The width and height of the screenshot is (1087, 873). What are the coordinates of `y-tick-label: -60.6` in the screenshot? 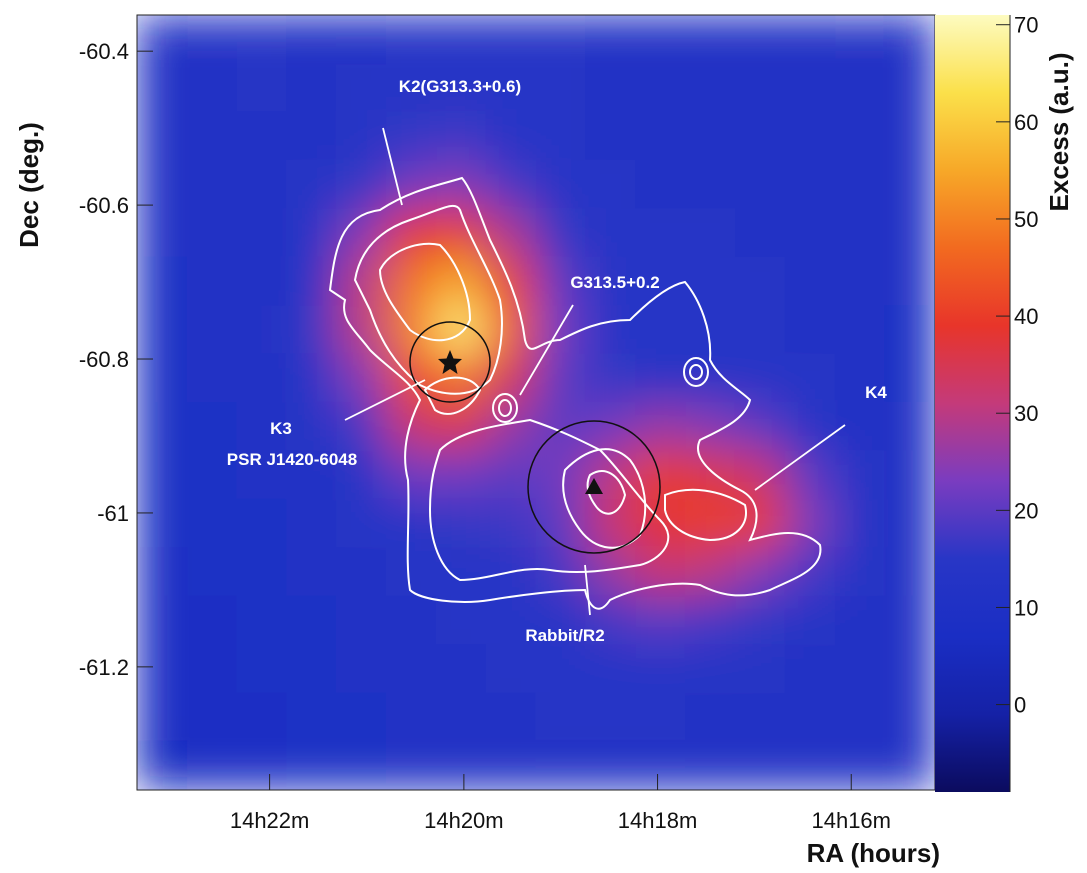 It's located at (104, 205).